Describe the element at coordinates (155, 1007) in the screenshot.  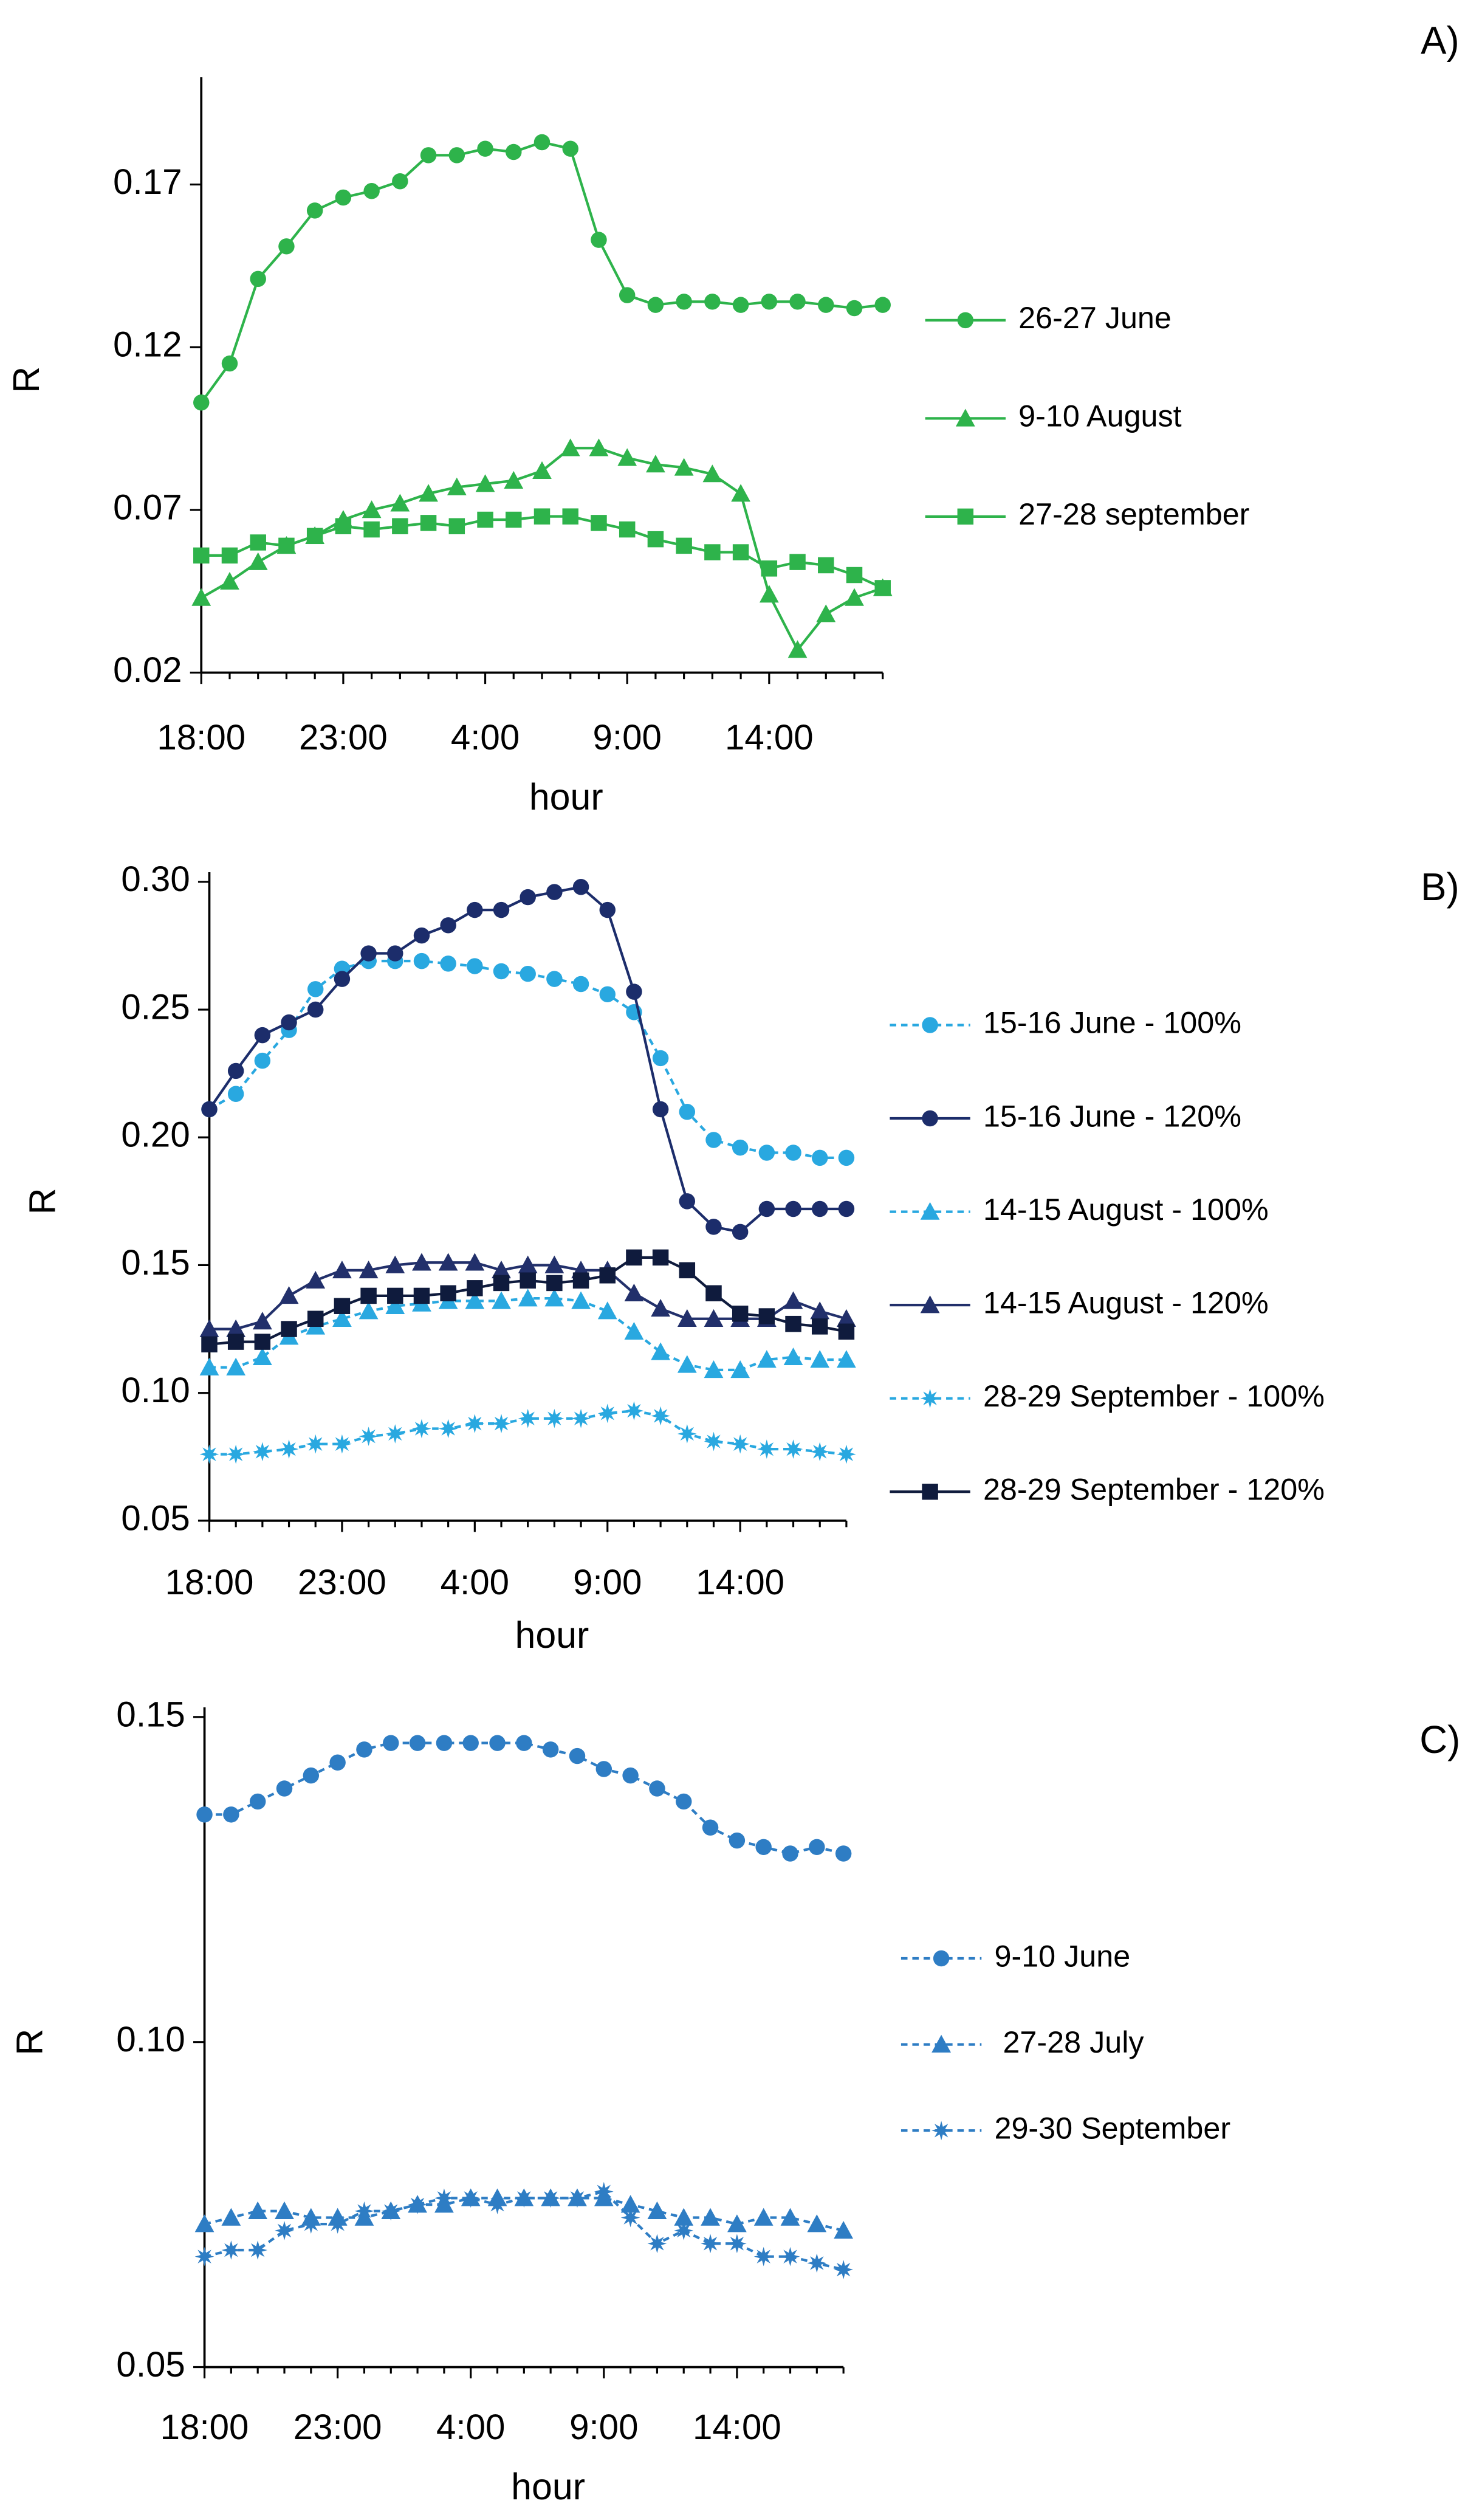
I see `y-tick-label: 0.25` at that location.